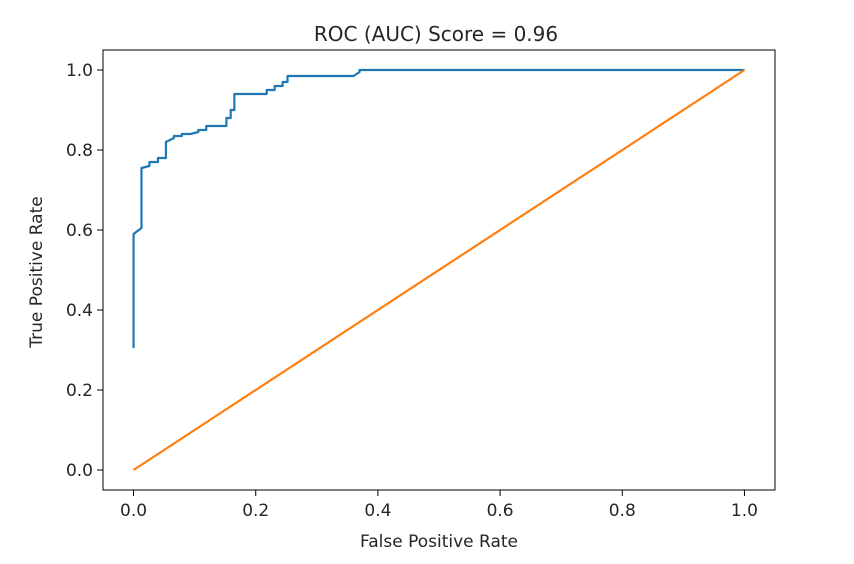 The height and width of the screenshot is (564, 854). I want to click on y-axis-label: True Positive Rate, so click(37, 272).